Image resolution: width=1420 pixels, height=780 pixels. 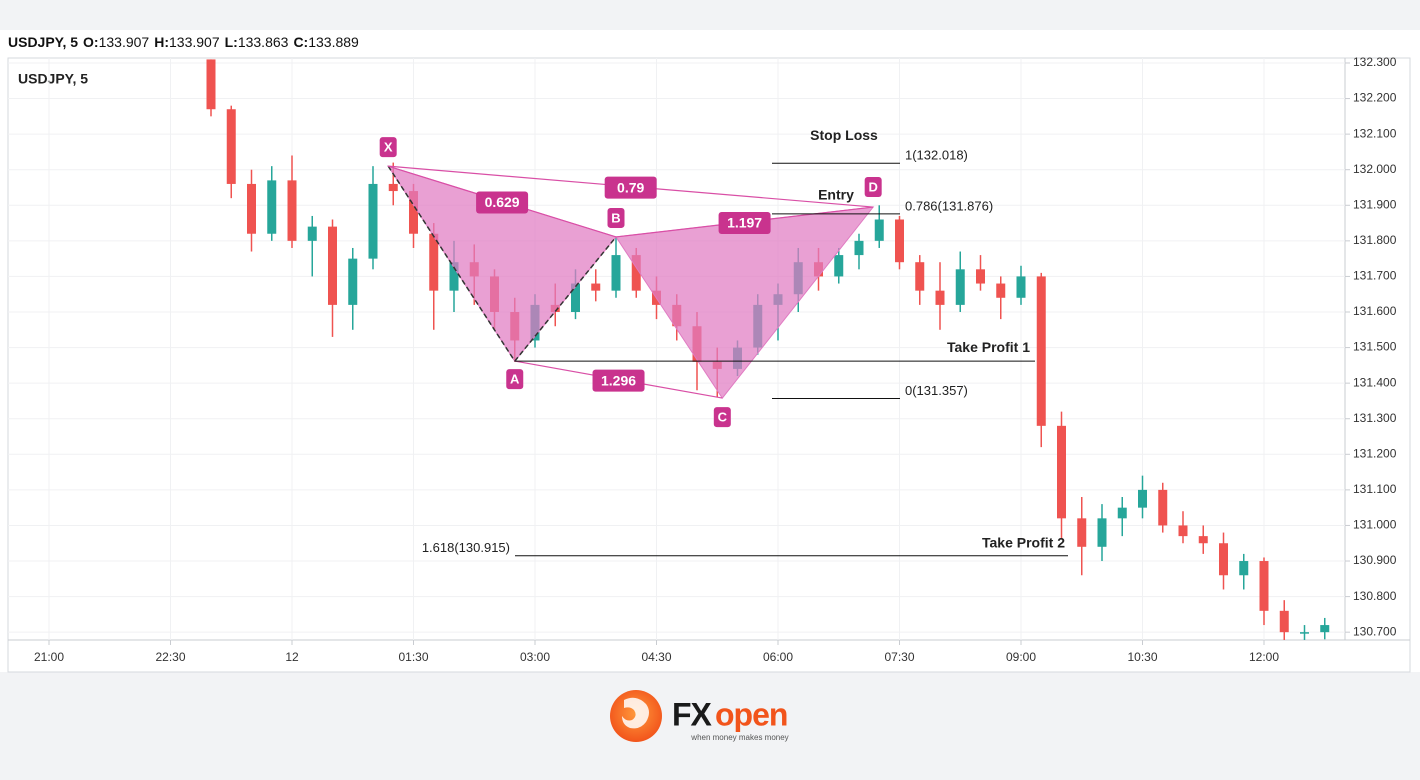 I want to click on annotation: Take Profit 1, so click(x=988, y=347).